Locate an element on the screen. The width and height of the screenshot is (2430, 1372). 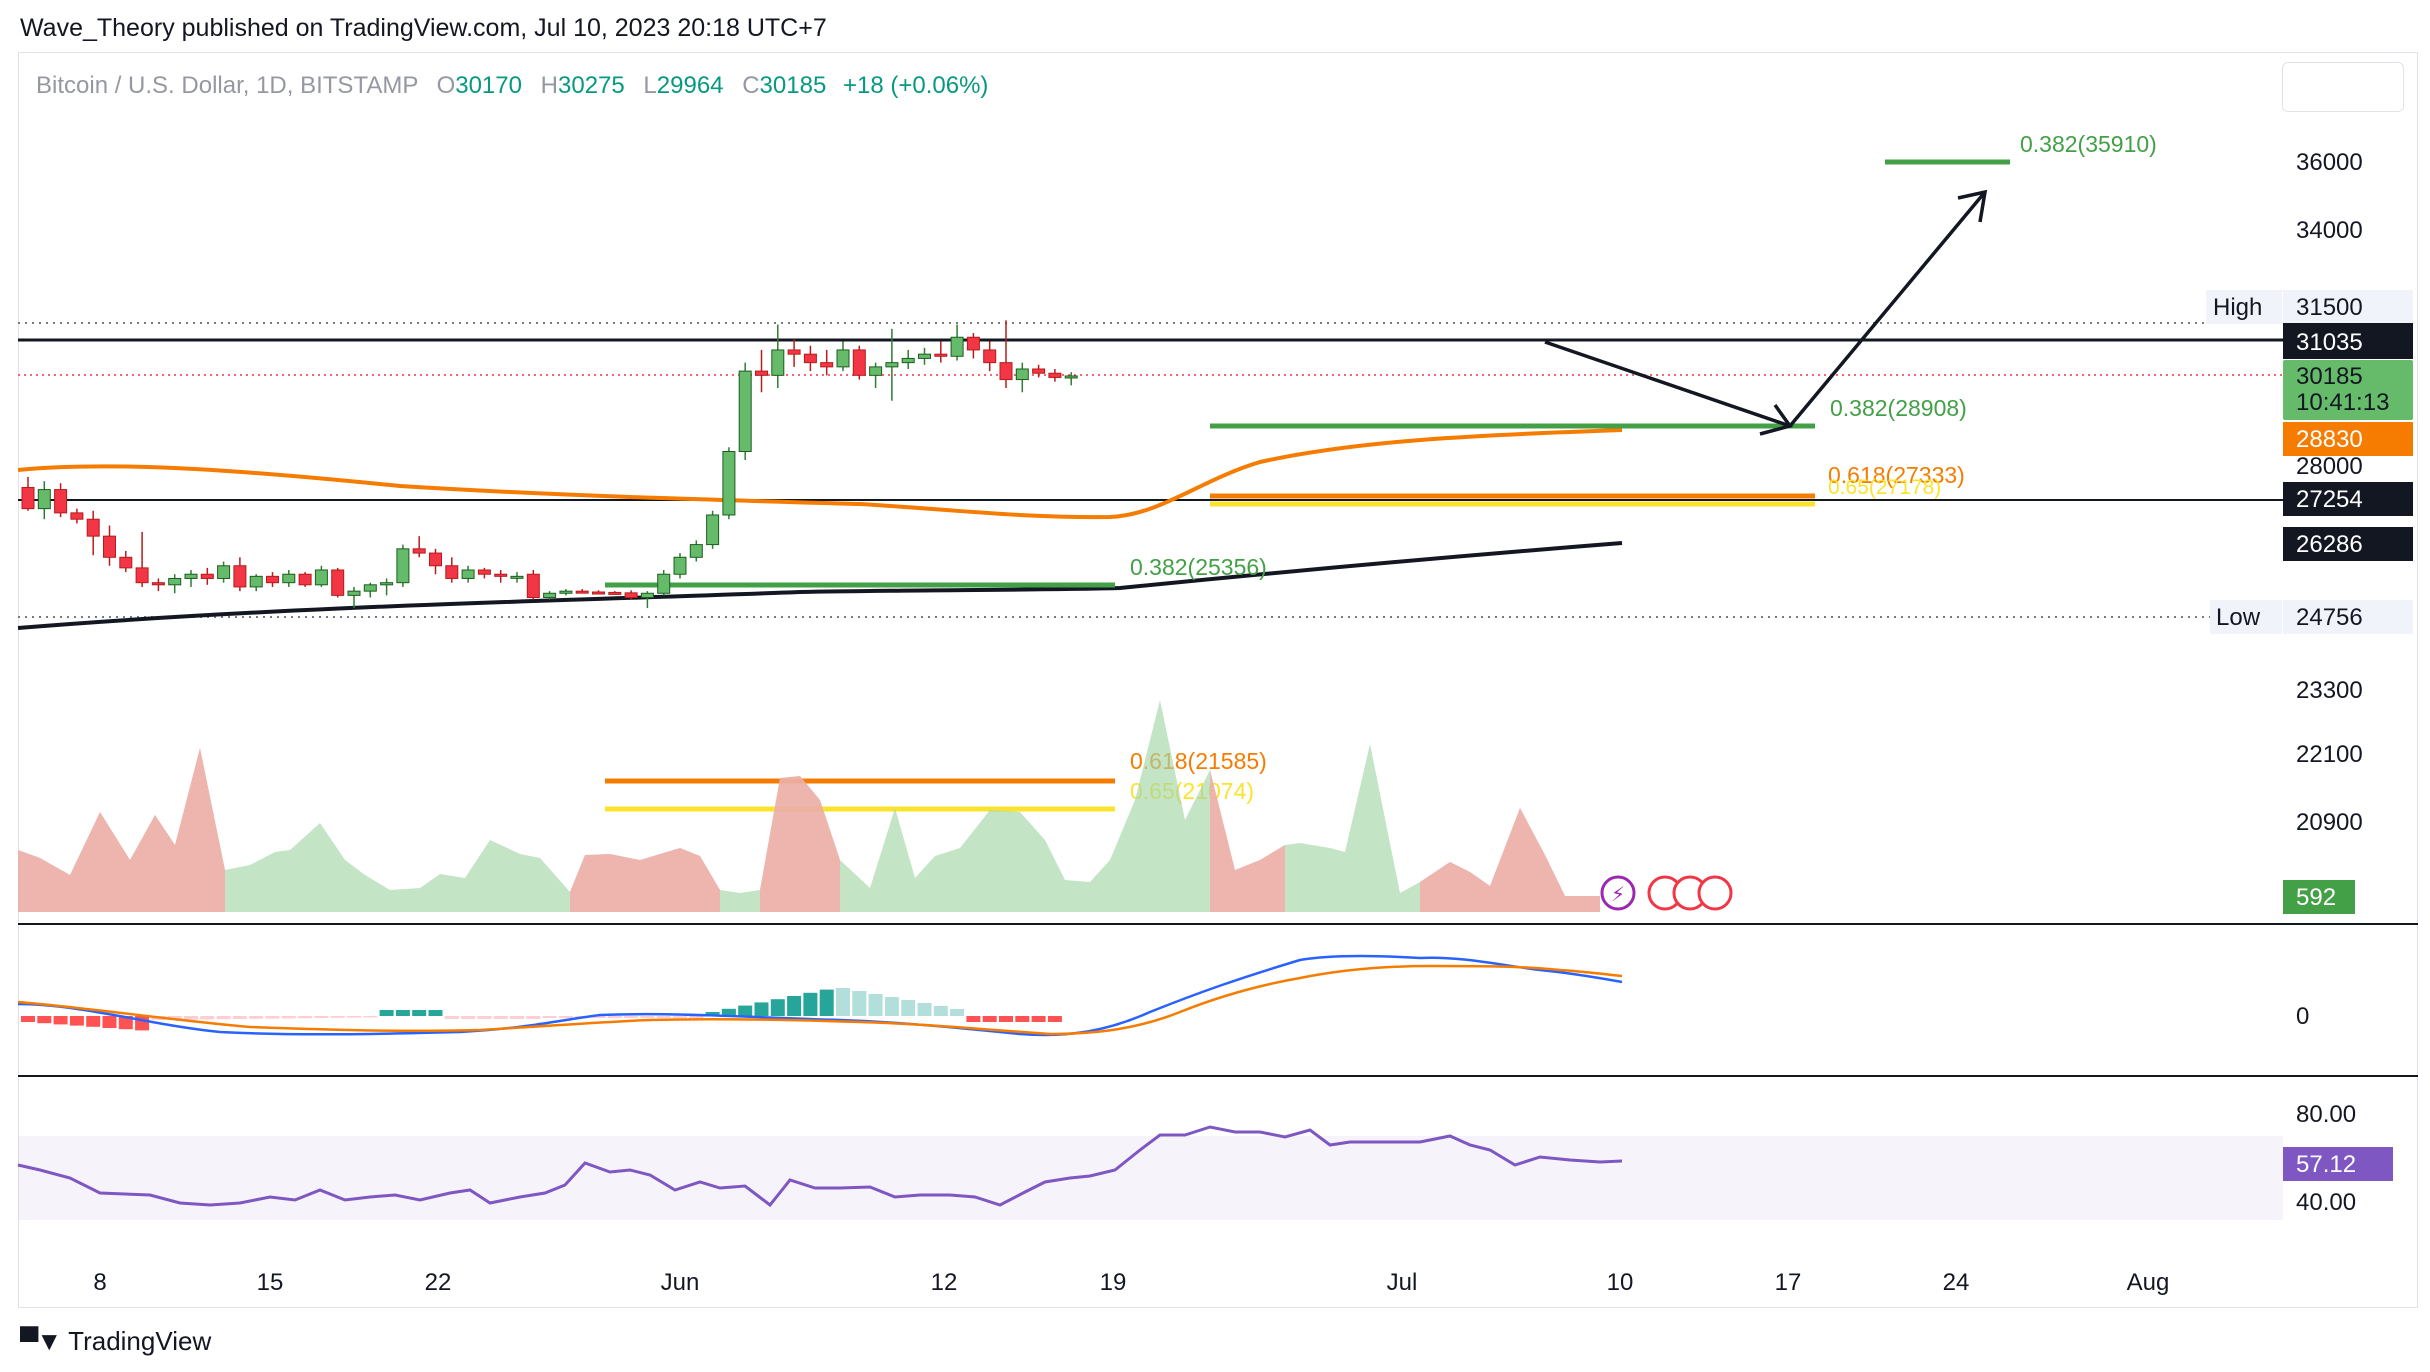
forecast-down-arrow is located at coordinates (1667, 384).